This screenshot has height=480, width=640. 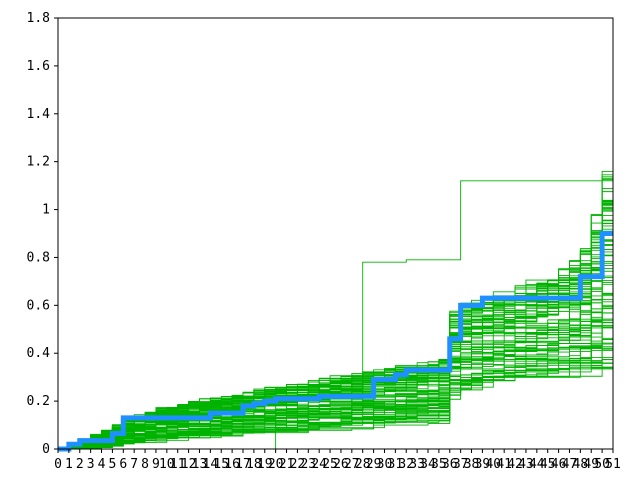 What do you see at coordinates (189, 464) in the screenshot?
I see `x-tick-label: 12` at bounding box center [189, 464].